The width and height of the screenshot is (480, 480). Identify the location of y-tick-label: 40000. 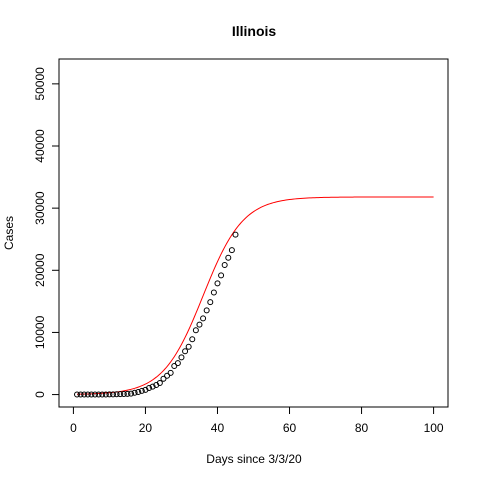
(40, 146).